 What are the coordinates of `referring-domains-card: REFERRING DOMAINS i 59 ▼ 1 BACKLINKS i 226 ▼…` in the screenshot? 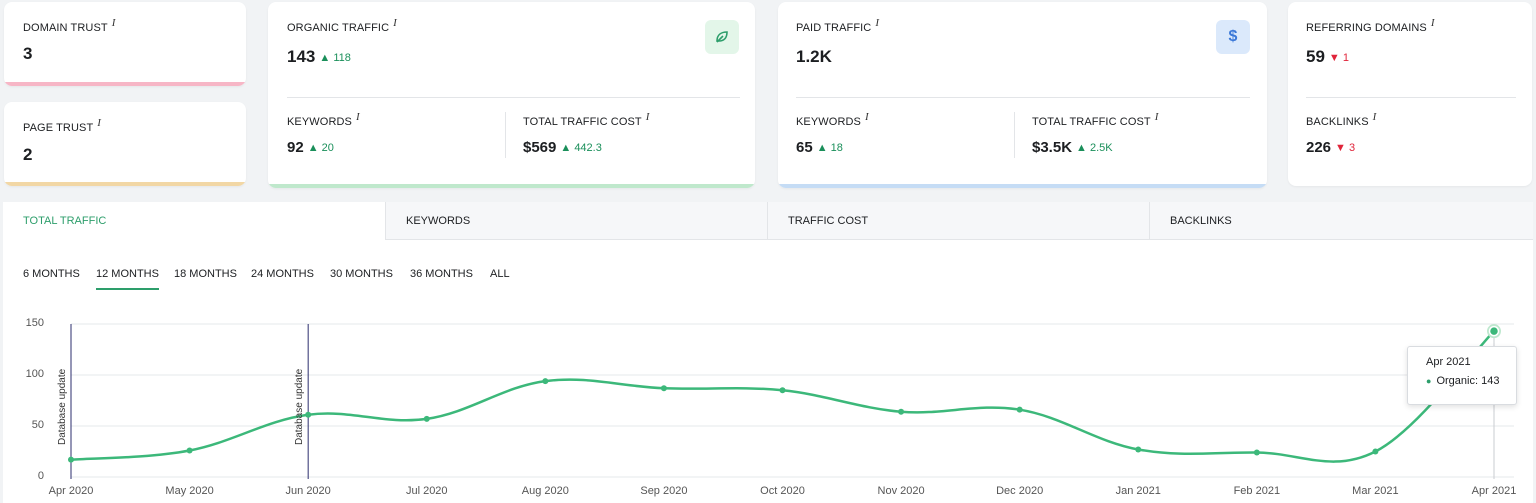 It's located at (1410, 94).